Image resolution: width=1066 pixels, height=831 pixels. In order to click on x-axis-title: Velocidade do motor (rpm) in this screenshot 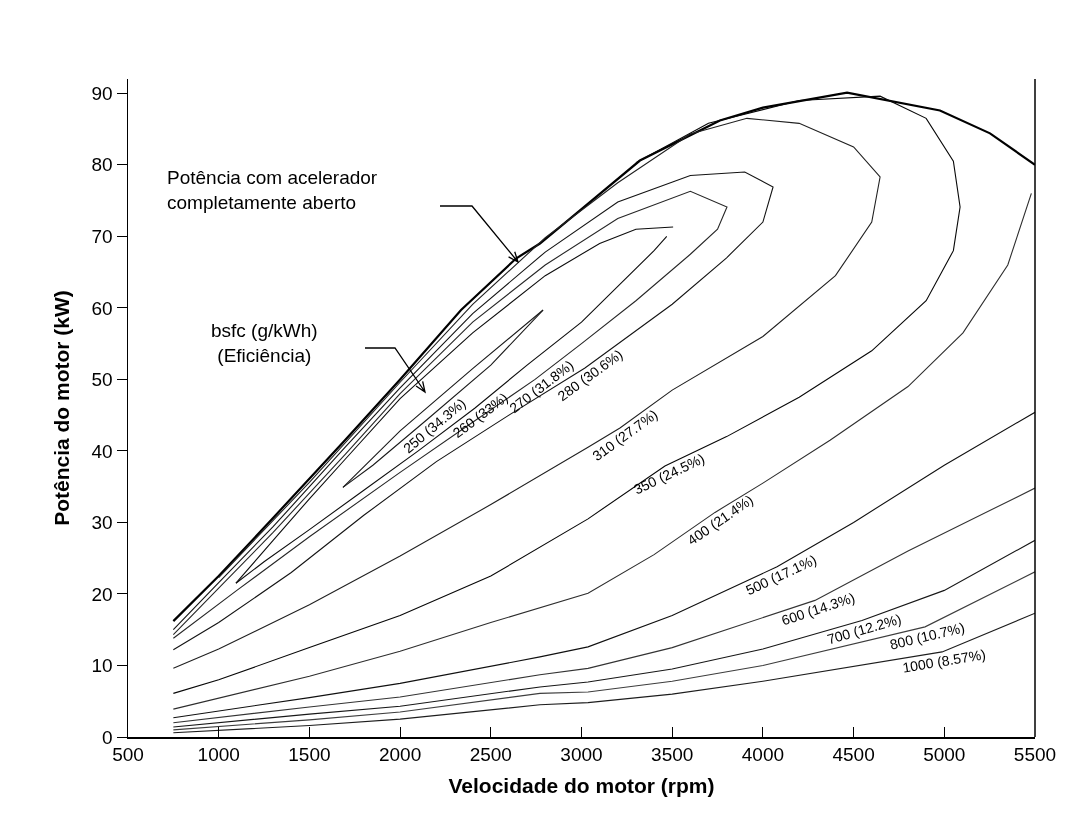, I will do `click(581, 786)`.